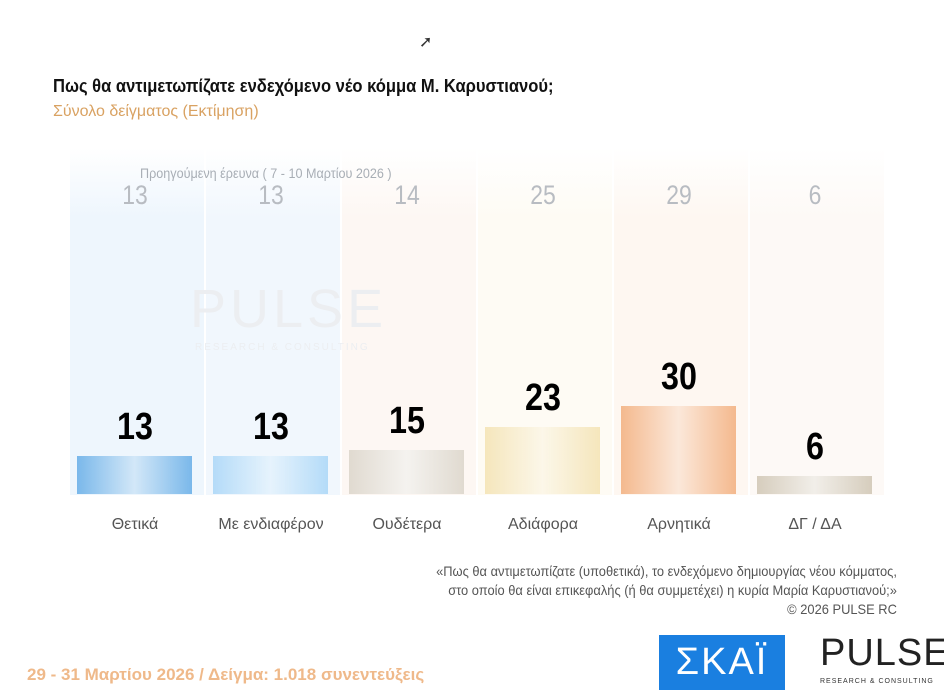 The image size is (944, 695). I want to click on value-label: 23, so click(543, 397).